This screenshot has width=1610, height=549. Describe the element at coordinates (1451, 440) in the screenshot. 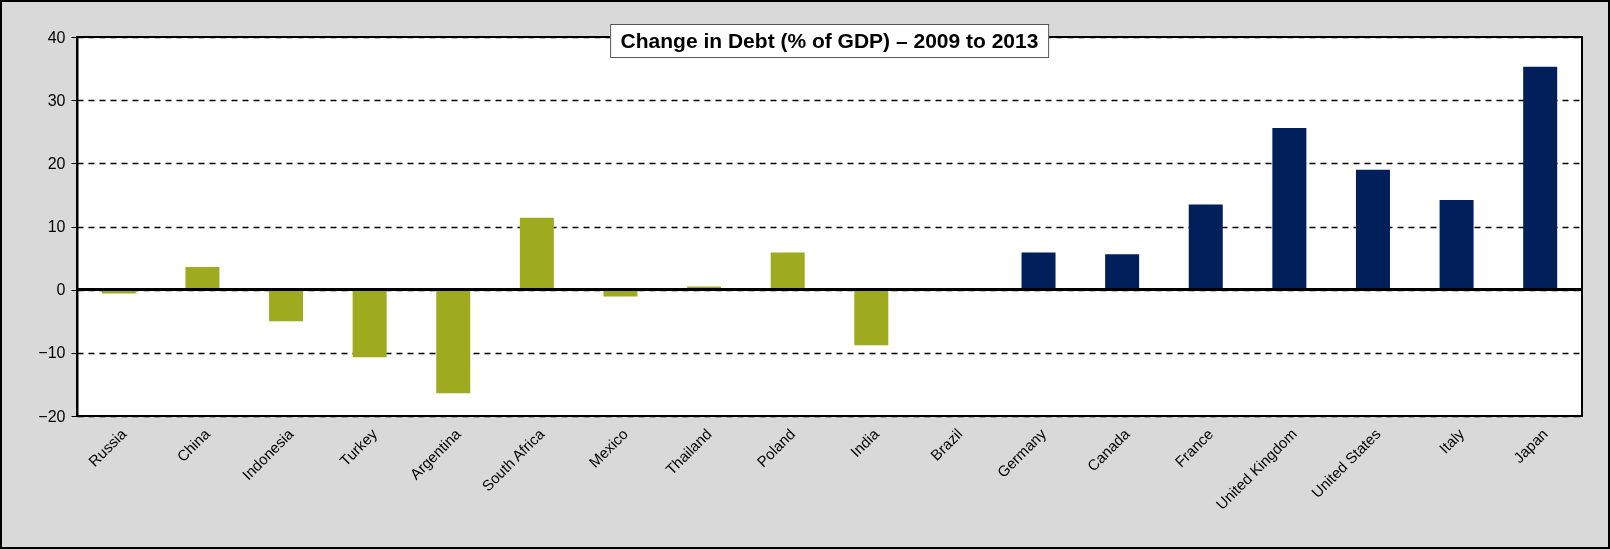

I see `x-tick-label: Italy` at that location.